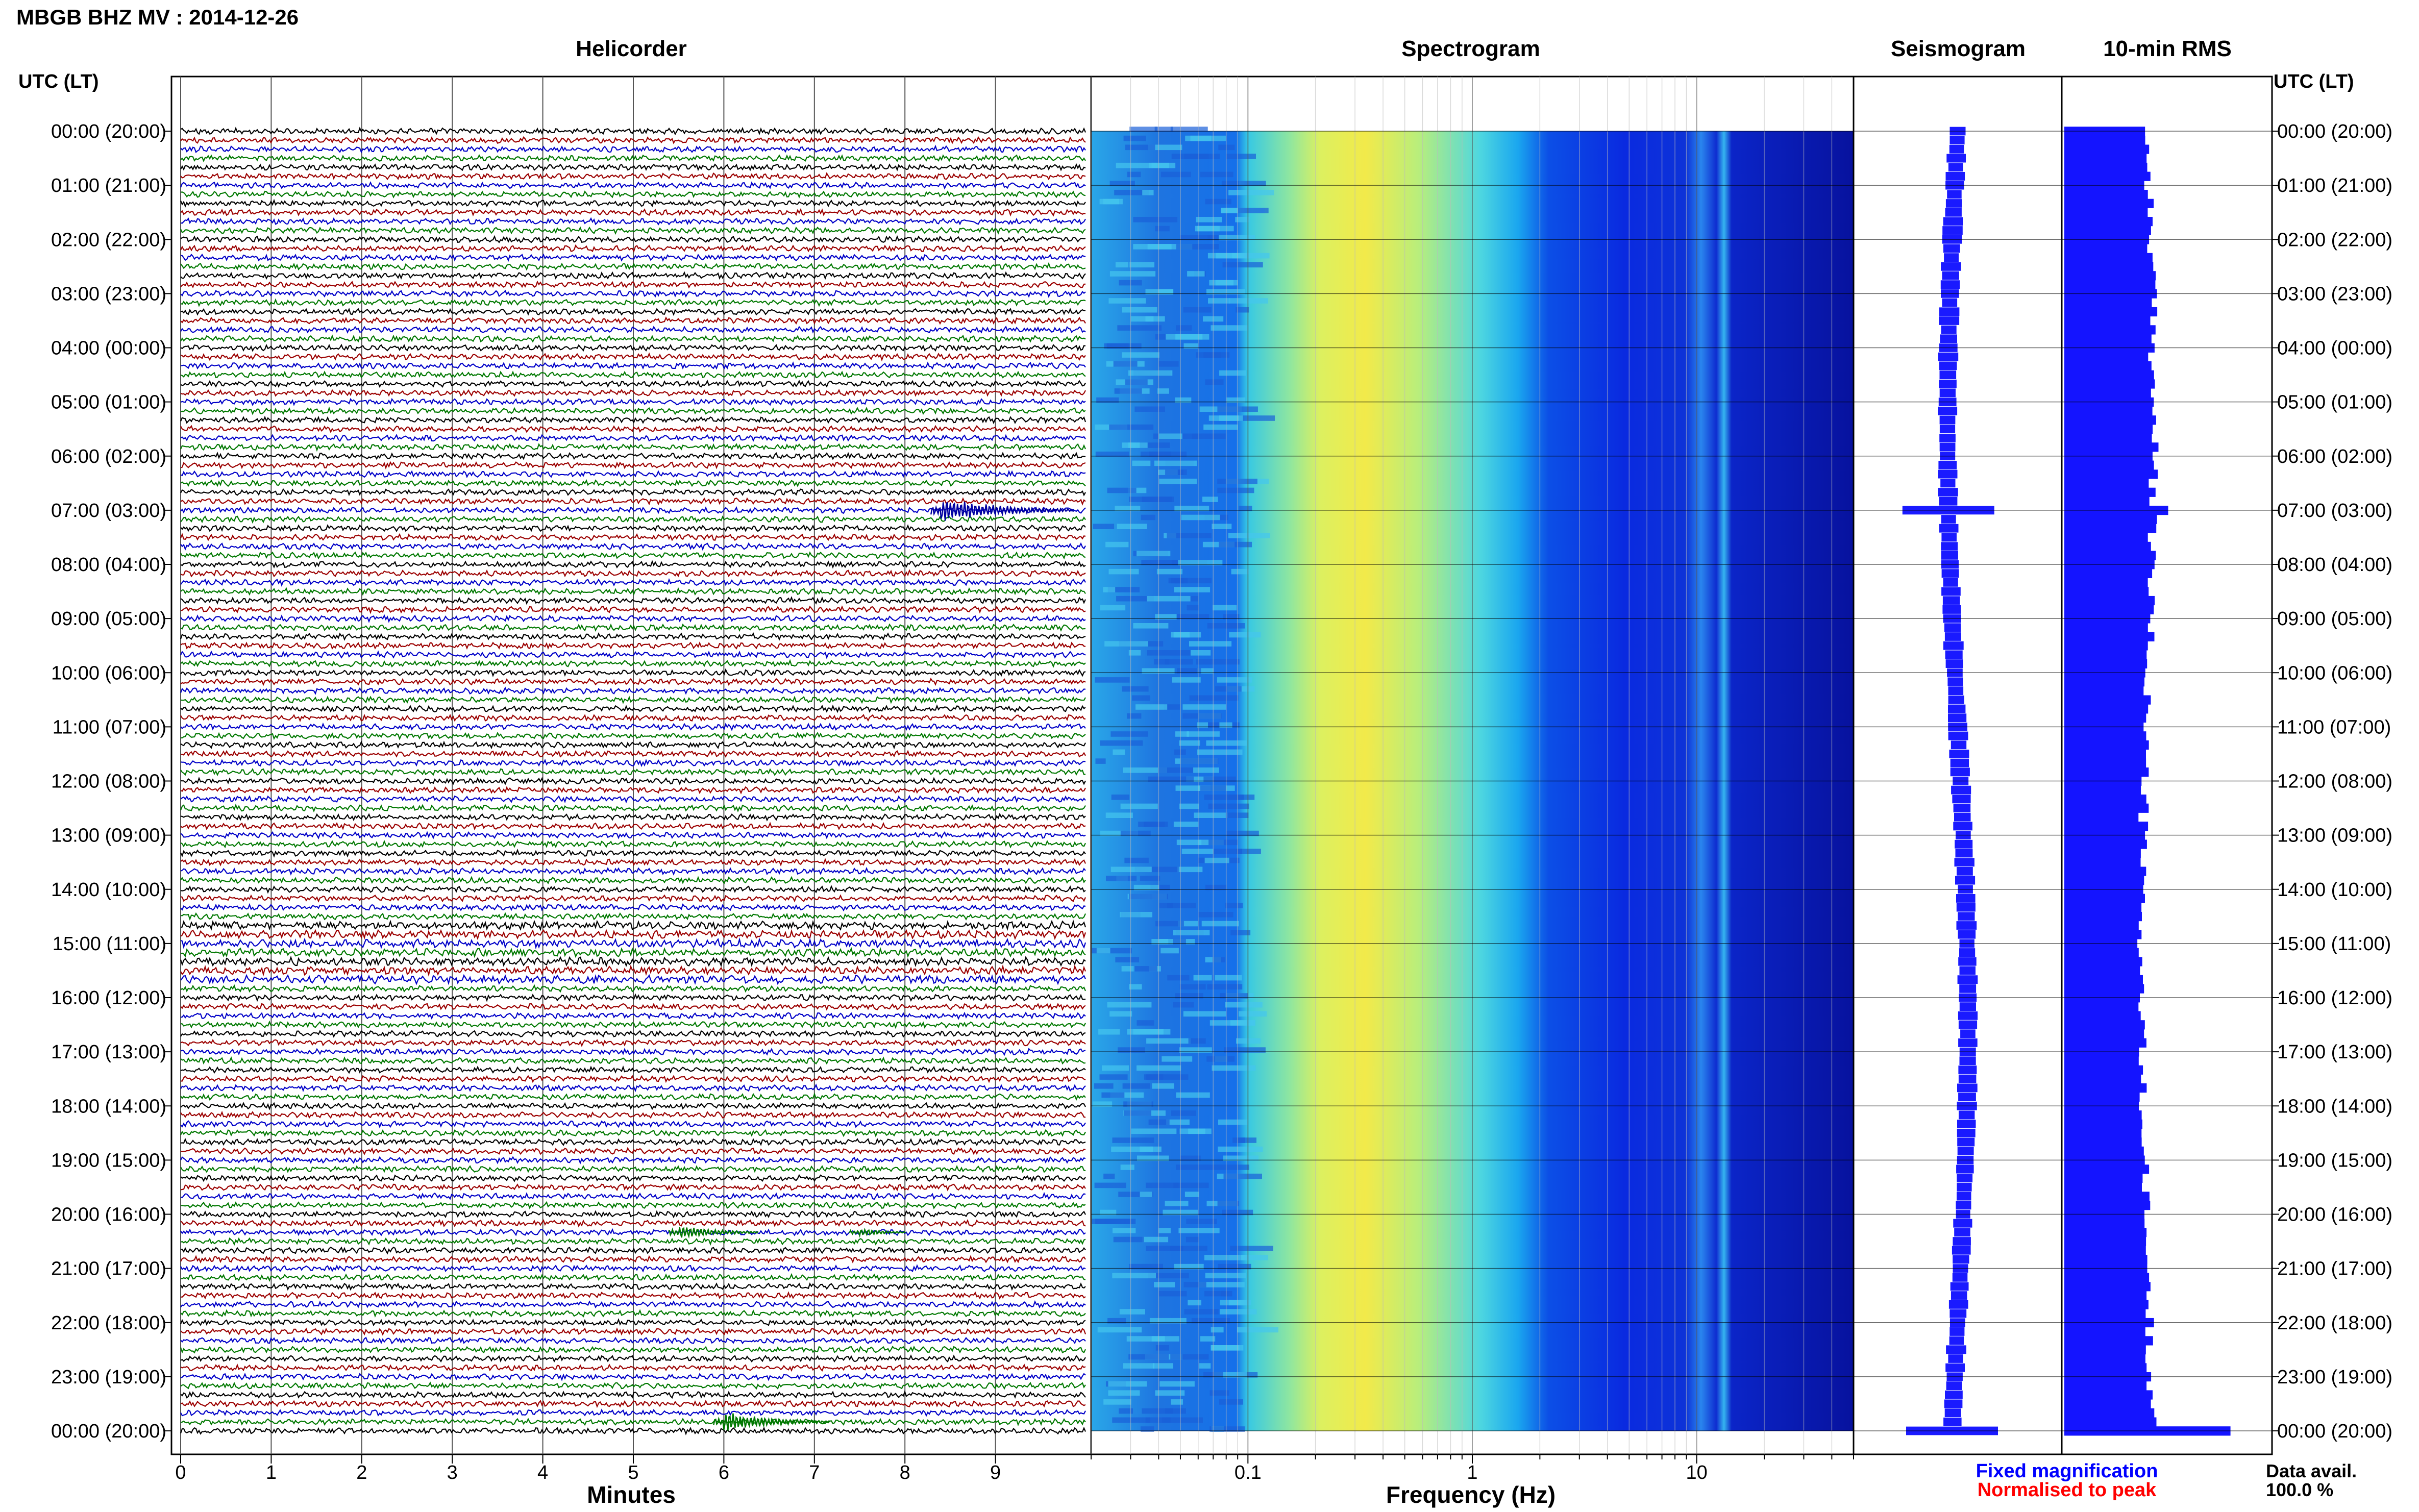 This screenshot has width=2419, height=1512. Describe the element at coordinates (2334, 1269) in the screenshot. I see `time-label-right: 21:00 (17:00)` at that location.